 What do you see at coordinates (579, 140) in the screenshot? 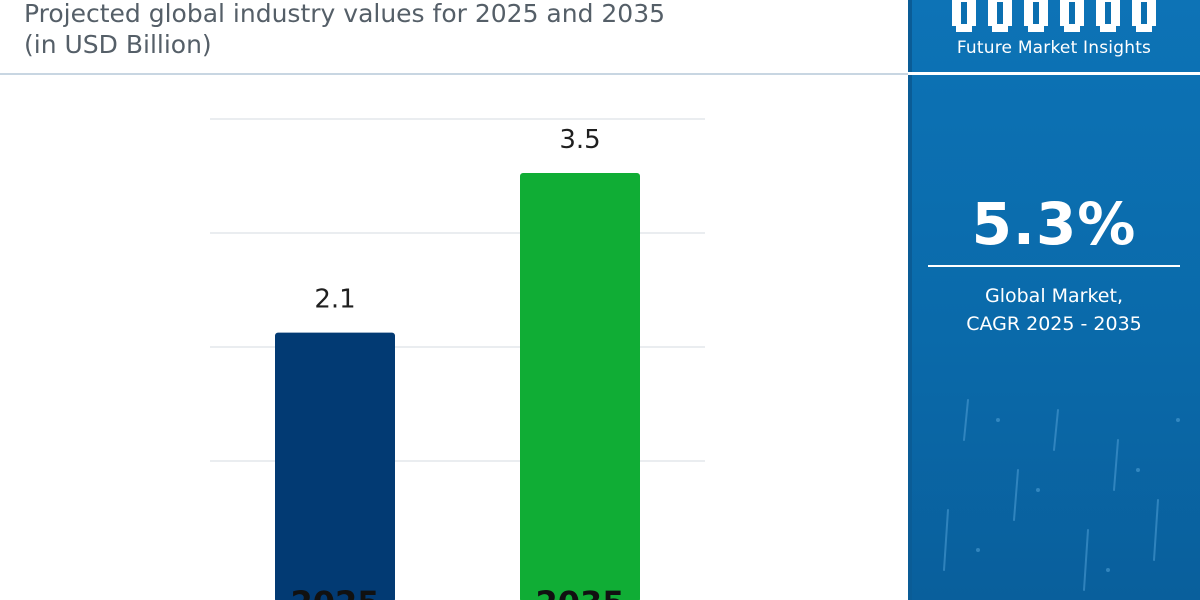
I see `value-label-2035: 3.5` at bounding box center [579, 140].